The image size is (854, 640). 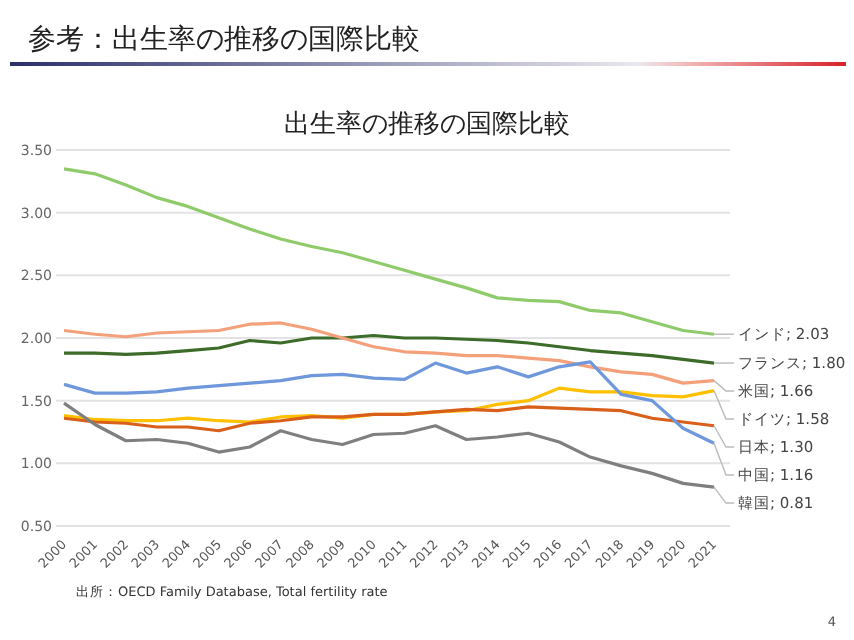 I want to click on chart-subtitle: 出生率の推移の国際比較, so click(x=427, y=124).